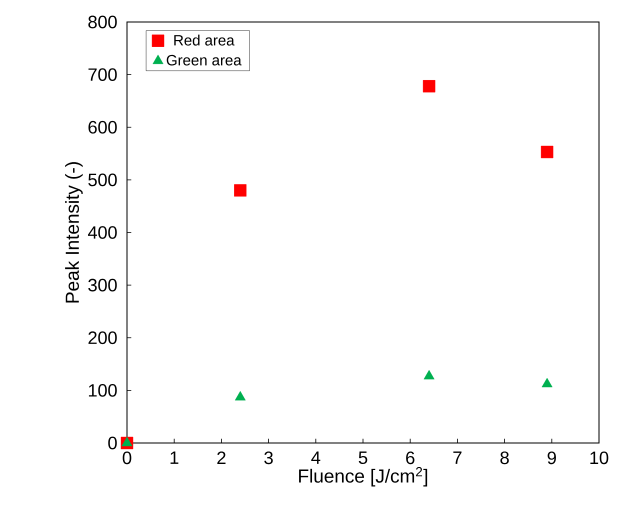 This screenshot has width=619, height=516. Describe the element at coordinates (410, 457) in the screenshot. I see `x-tick-label: 6` at that location.